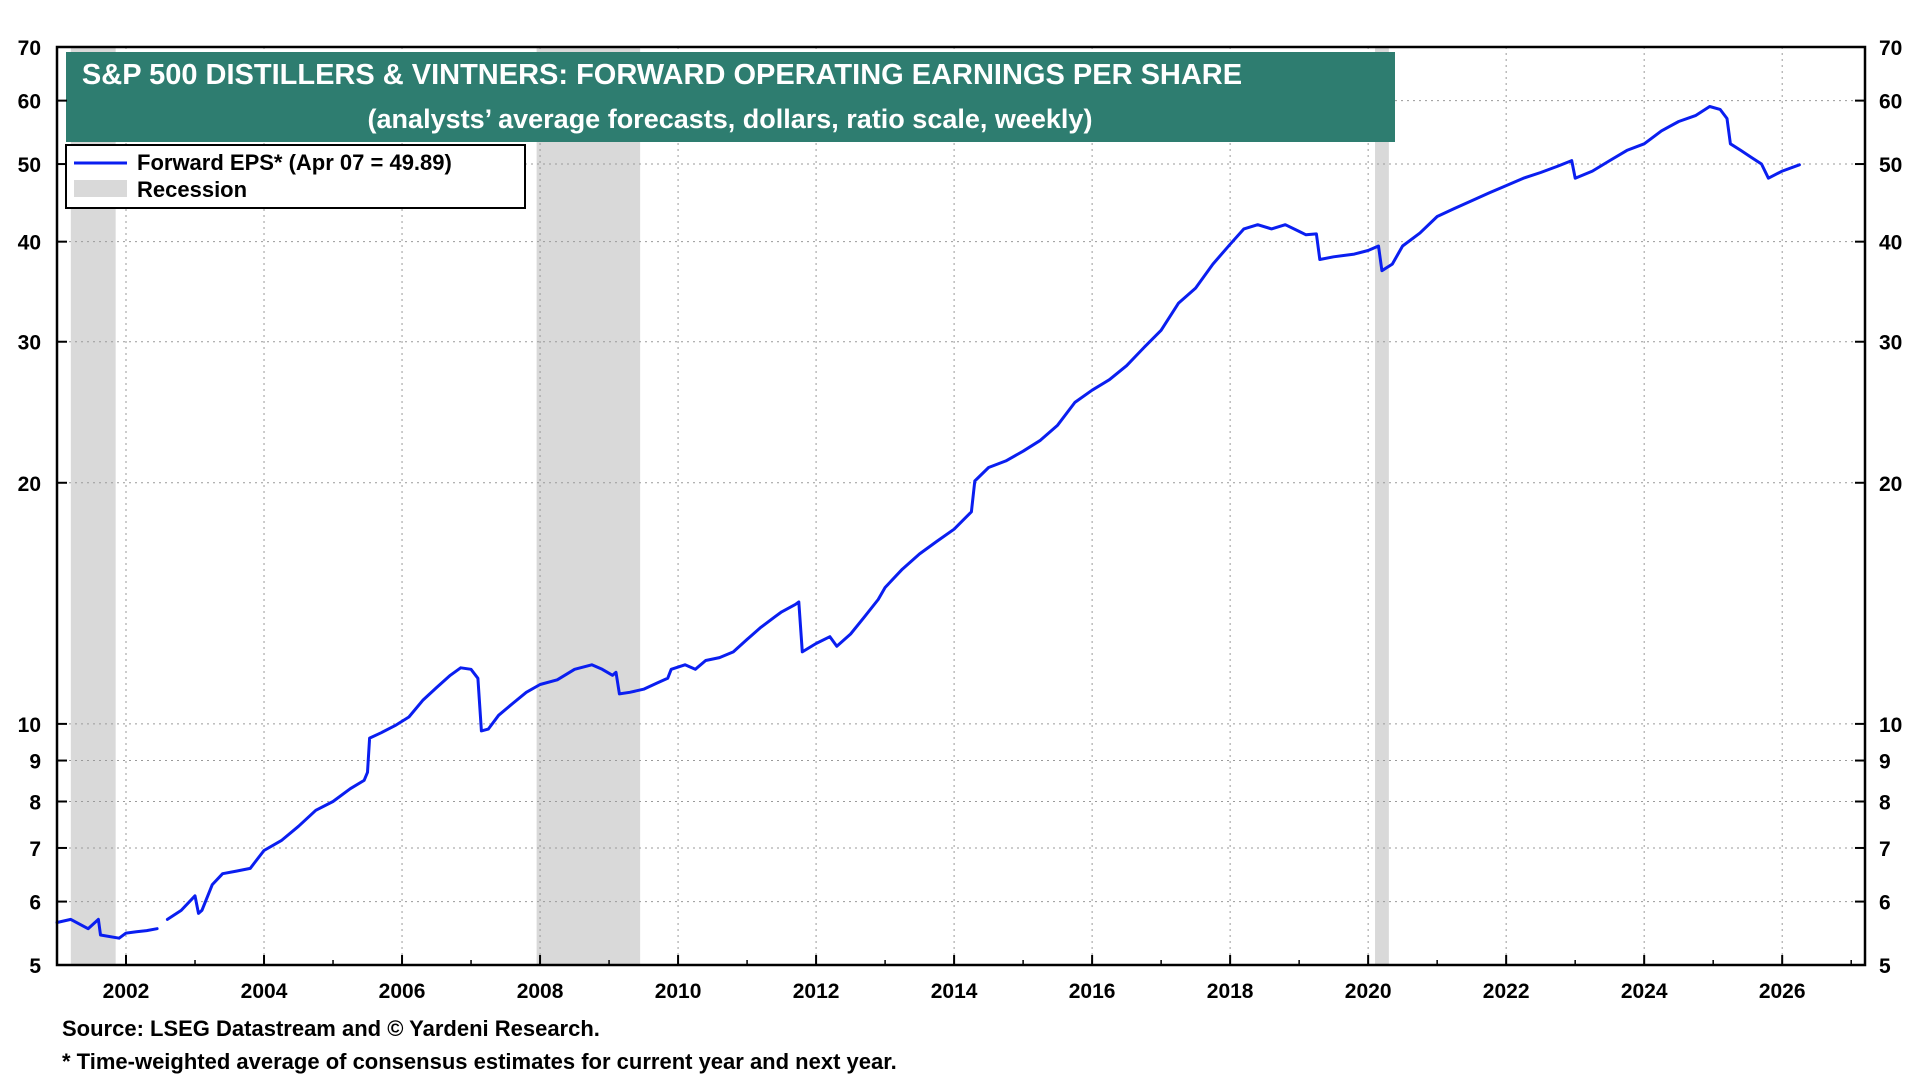  What do you see at coordinates (107, 928) in the screenshot?
I see `series-line-forward-eps` at bounding box center [107, 928].